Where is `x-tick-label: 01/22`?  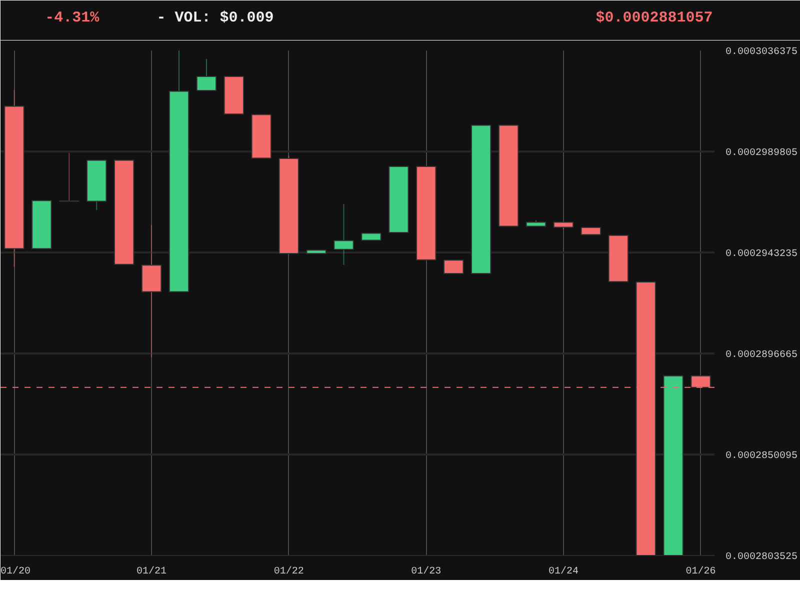 x-tick-label: 01/22 is located at coordinates (289, 572).